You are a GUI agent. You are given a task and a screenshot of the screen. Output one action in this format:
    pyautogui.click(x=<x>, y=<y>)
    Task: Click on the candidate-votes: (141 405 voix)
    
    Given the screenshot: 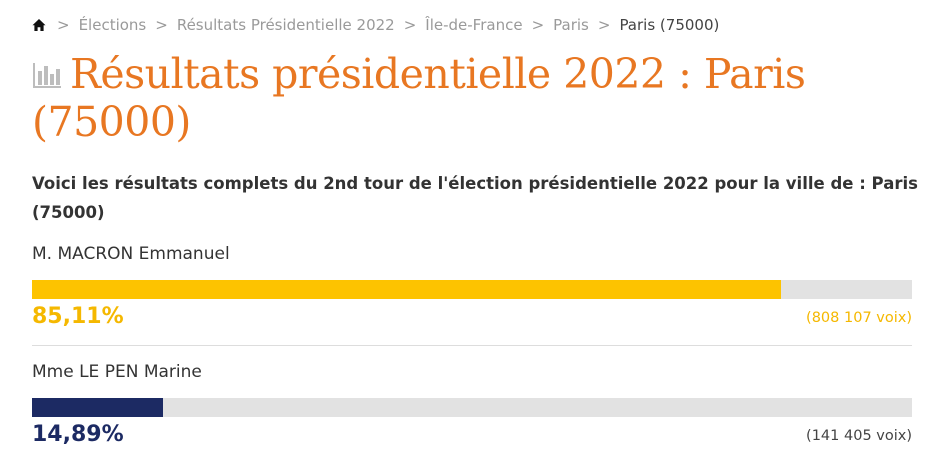 What is the action you would take?
    pyautogui.click(x=859, y=436)
    